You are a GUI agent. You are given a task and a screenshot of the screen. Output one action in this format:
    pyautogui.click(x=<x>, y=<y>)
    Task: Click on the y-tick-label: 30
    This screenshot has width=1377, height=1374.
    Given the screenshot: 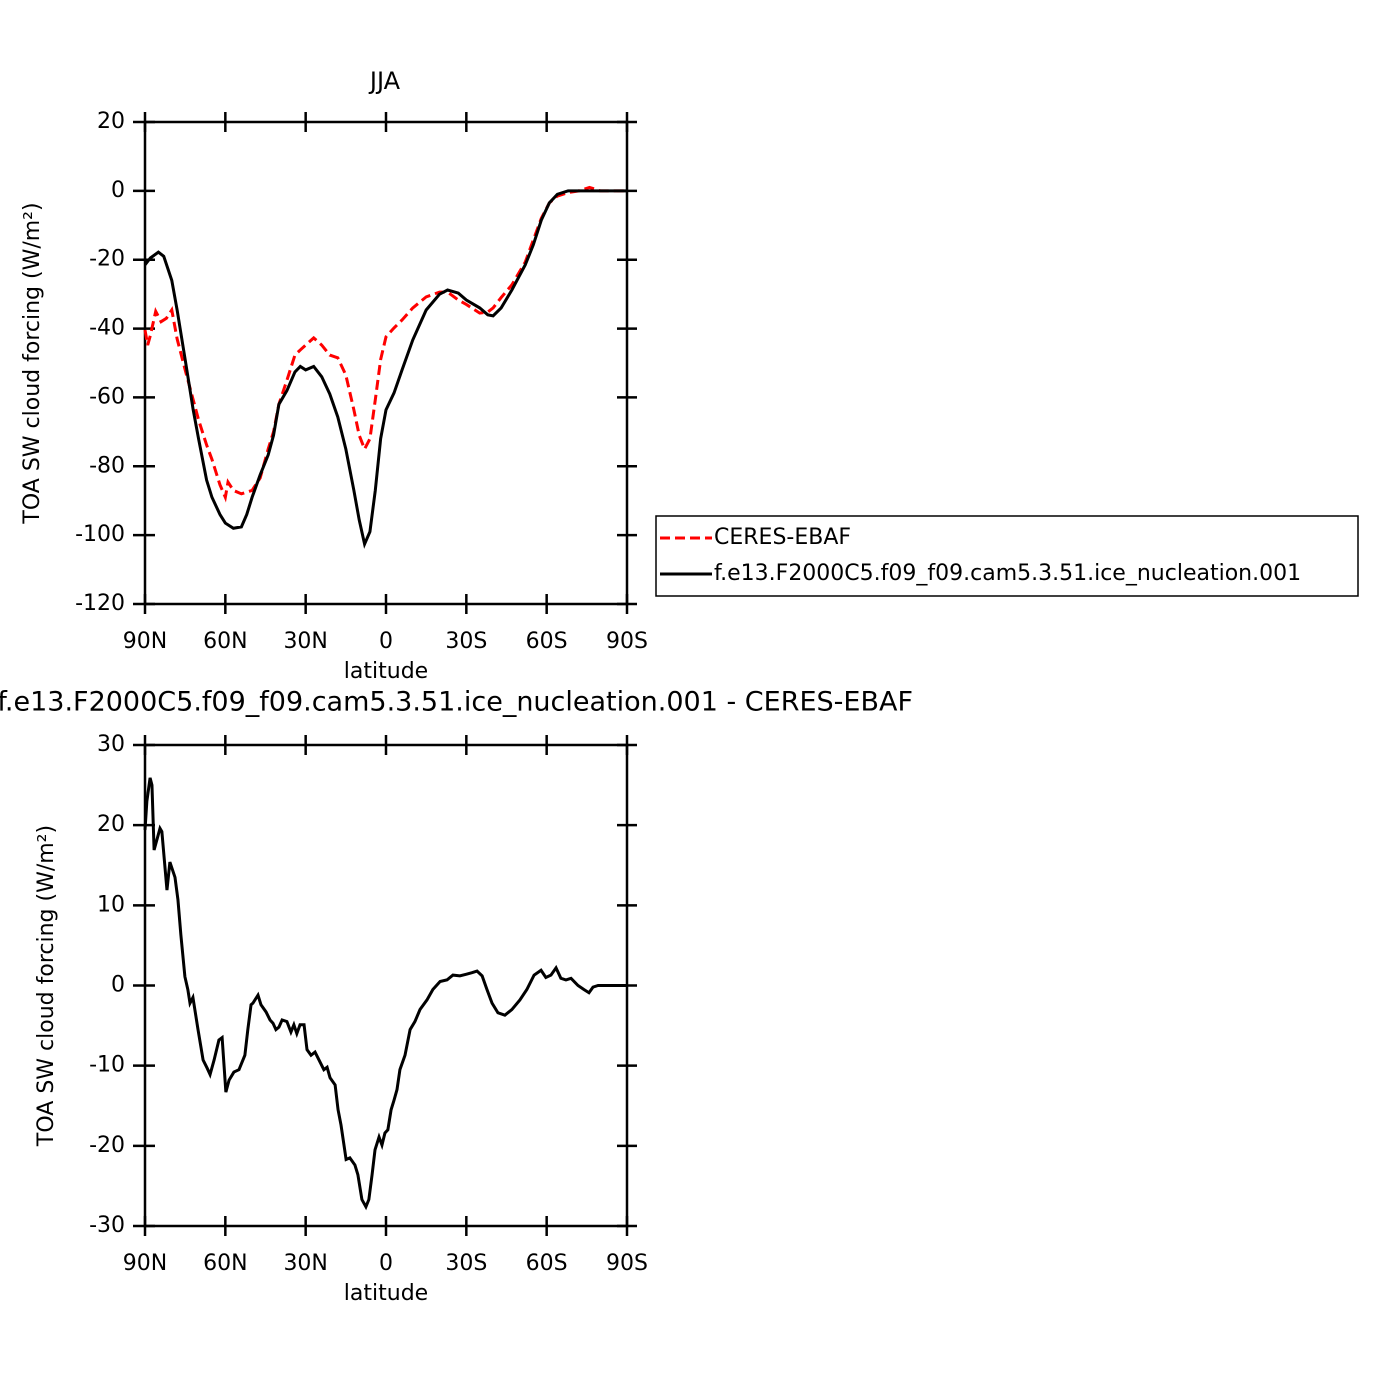 What is the action you would take?
    pyautogui.click(x=111, y=744)
    